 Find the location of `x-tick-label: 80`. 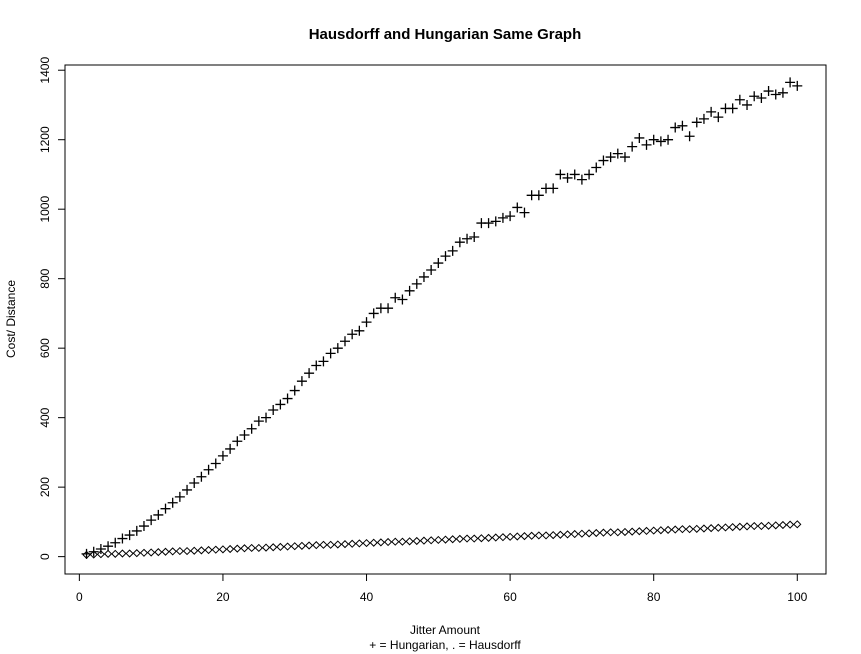

x-tick-label: 80 is located at coordinates (654, 597).